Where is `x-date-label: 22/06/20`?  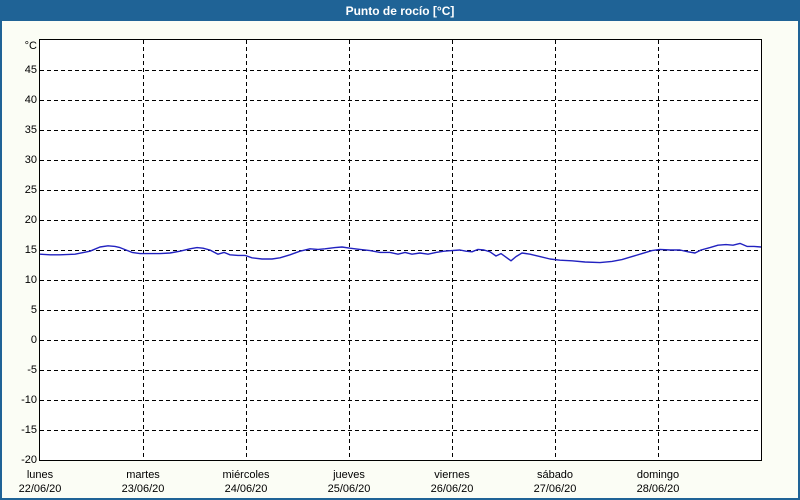 x-date-label: 22/06/20 is located at coordinates (40, 489).